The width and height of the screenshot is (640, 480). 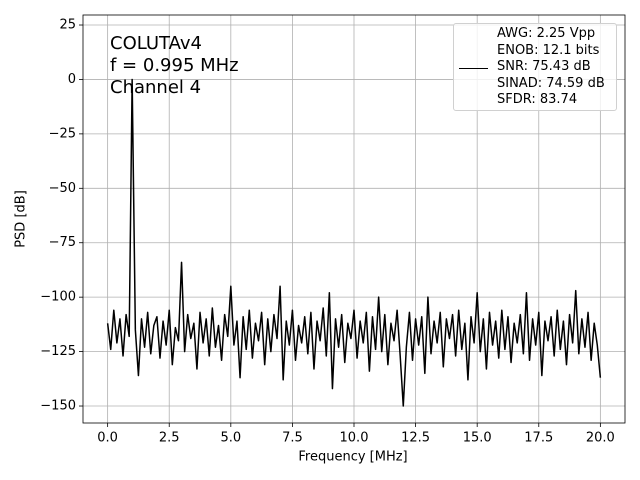 I want to click on y-tick-label: −100, so click(x=58, y=297).